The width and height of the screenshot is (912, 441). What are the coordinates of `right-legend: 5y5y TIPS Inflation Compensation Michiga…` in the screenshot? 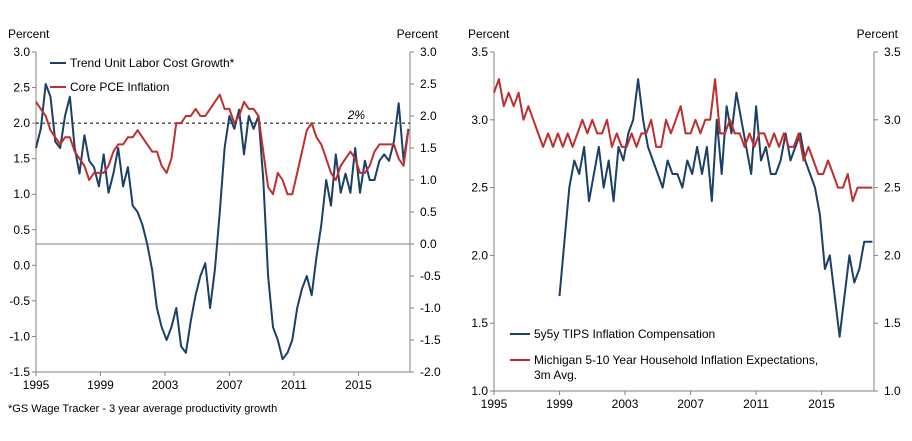 It's located at (664, 354).